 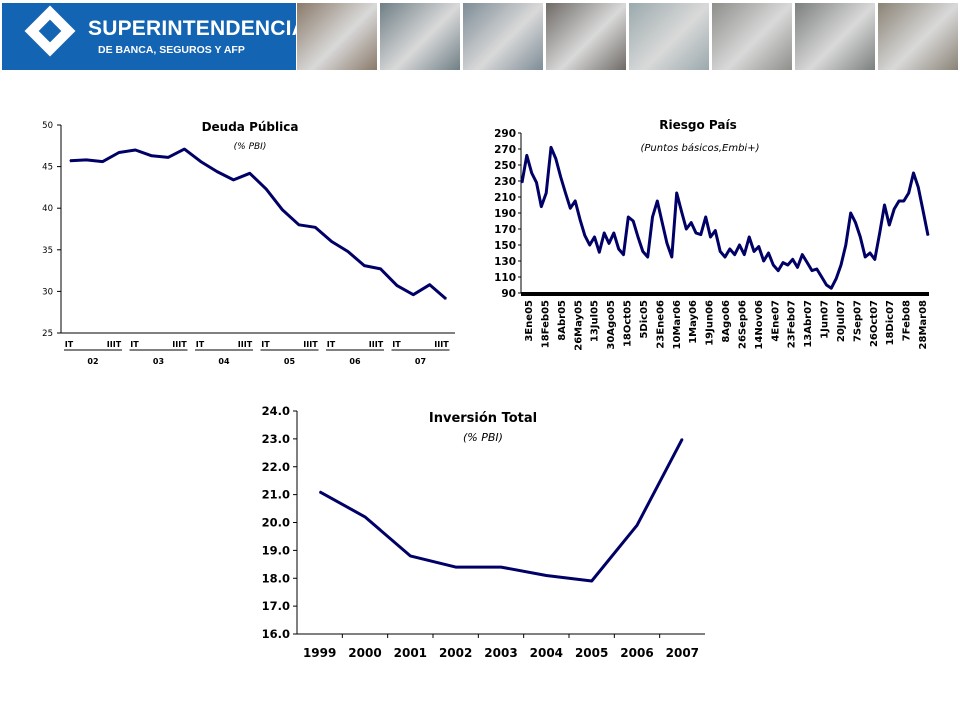 What do you see at coordinates (918, 36) in the screenshot?
I see `handshake-photo` at bounding box center [918, 36].